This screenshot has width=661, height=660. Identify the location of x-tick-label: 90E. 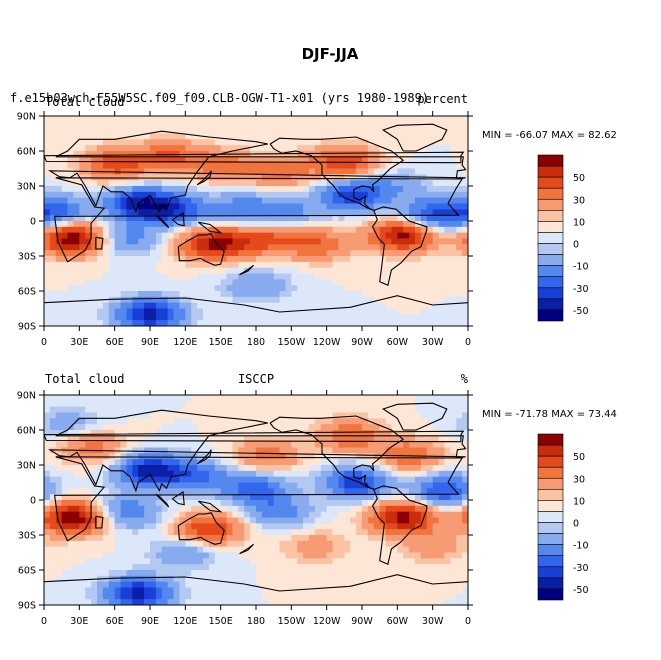
(150, 342).